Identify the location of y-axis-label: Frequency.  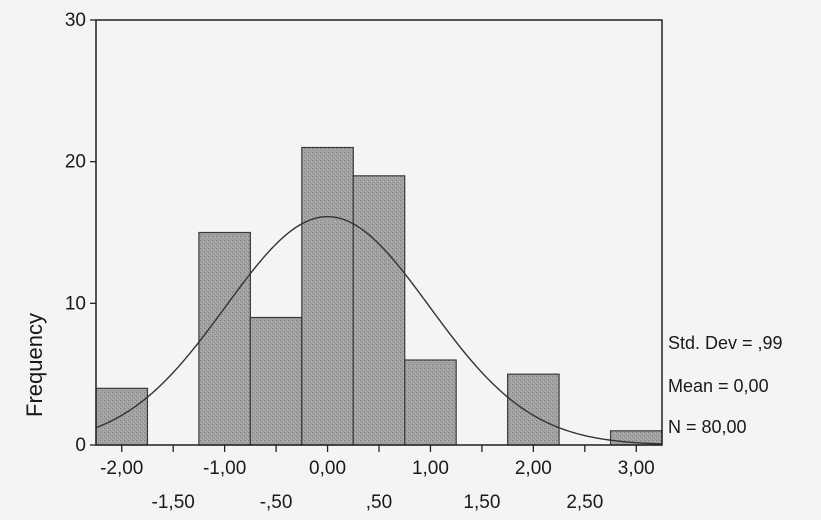
(34, 365).